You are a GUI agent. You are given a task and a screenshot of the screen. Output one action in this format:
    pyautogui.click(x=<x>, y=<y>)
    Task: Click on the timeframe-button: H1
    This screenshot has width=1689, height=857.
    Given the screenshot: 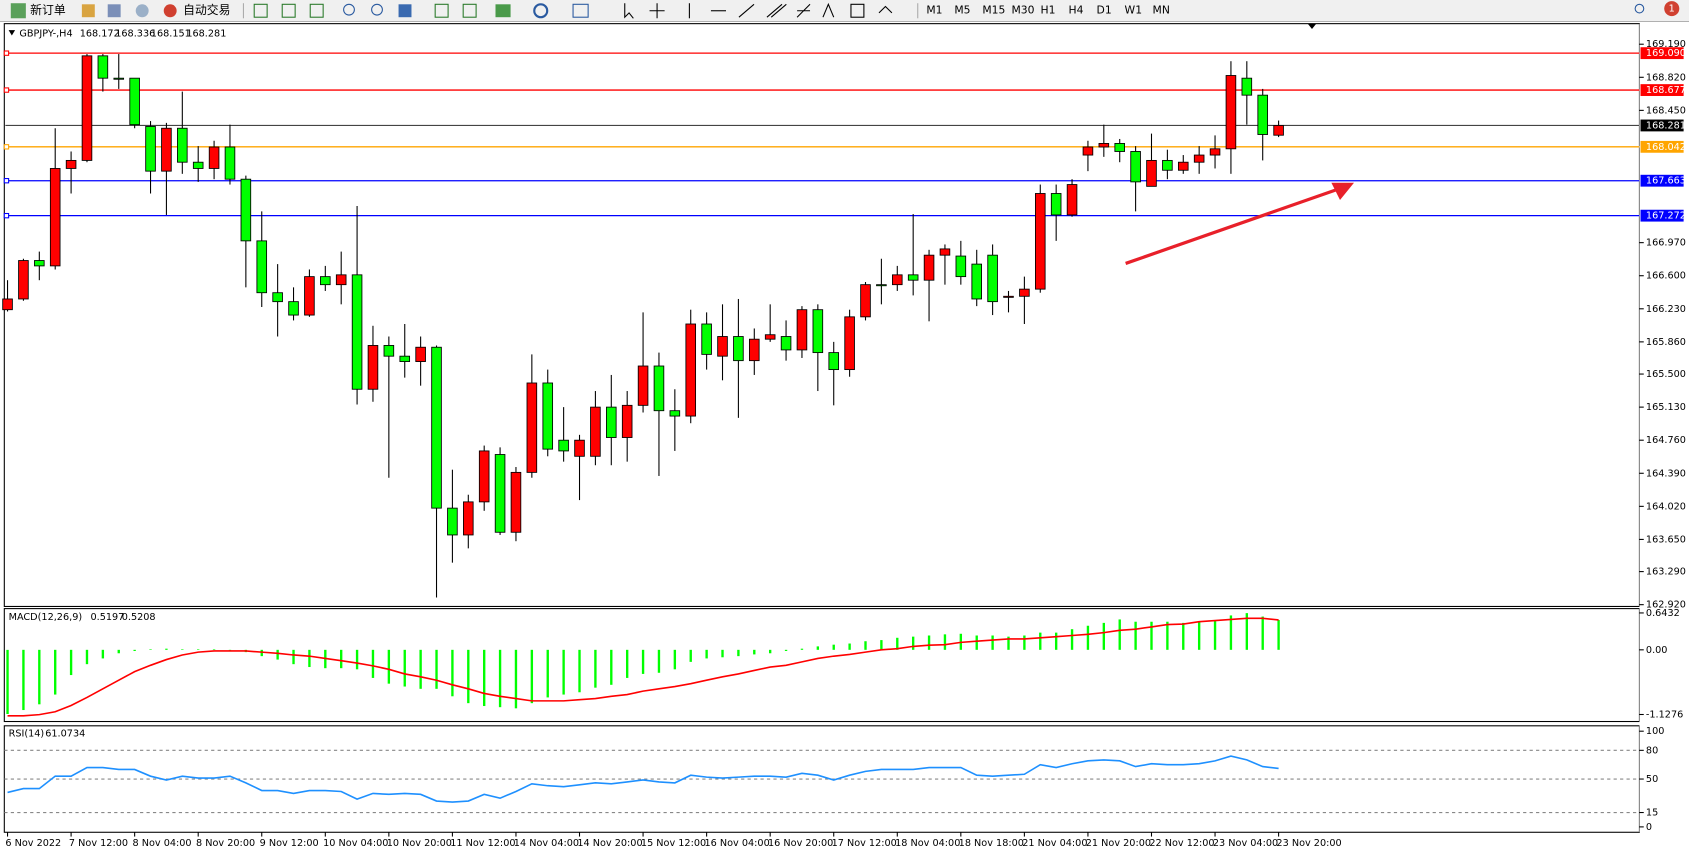 What is the action you would take?
    pyautogui.click(x=1048, y=10)
    